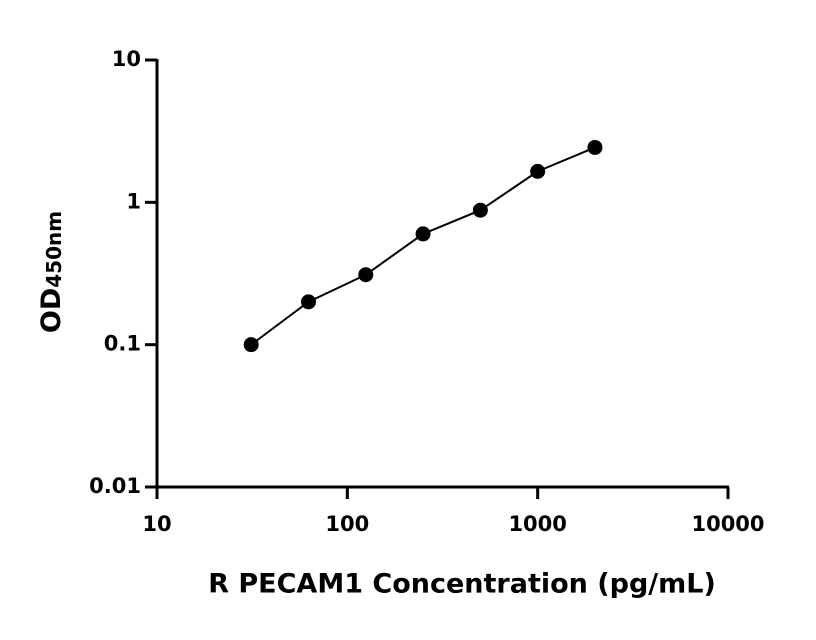 Image resolution: width=816 pixels, height=640 pixels. What do you see at coordinates (54, 249) in the screenshot?
I see `y-axis-title-sub: 450nm` at bounding box center [54, 249].